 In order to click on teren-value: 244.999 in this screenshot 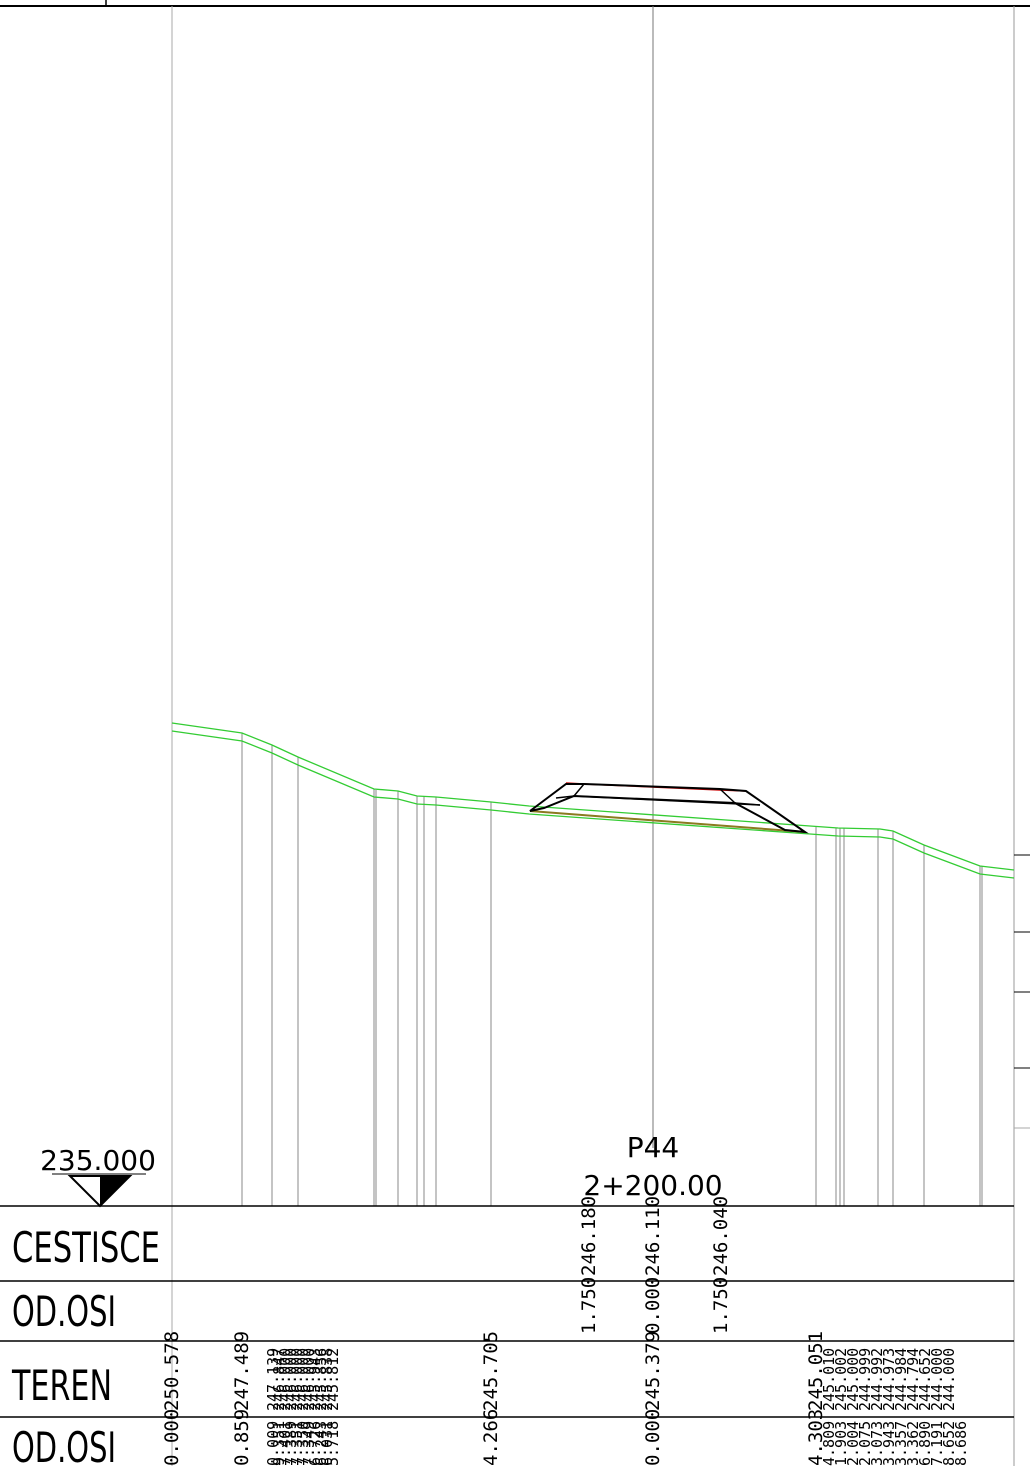, I will do `click(865, 1379)`.